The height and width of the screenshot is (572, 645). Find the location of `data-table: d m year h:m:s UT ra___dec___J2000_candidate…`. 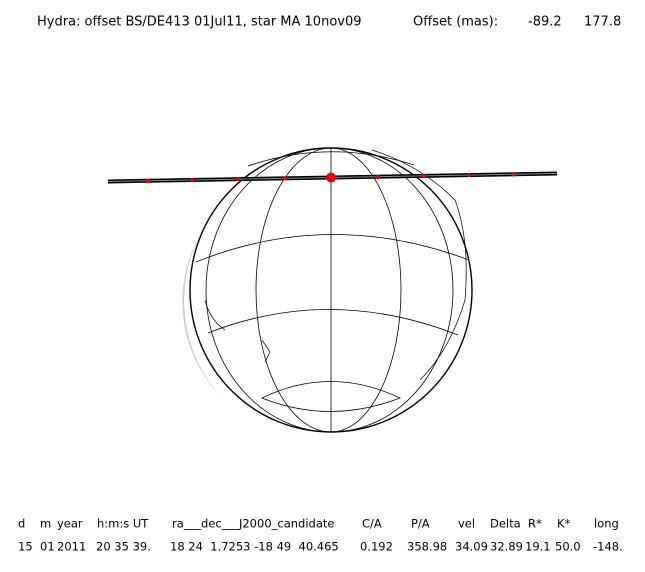

data-table: d m year h:m:s UT ra___dec___J2000_candidate… is located at coordinates (320, 535).